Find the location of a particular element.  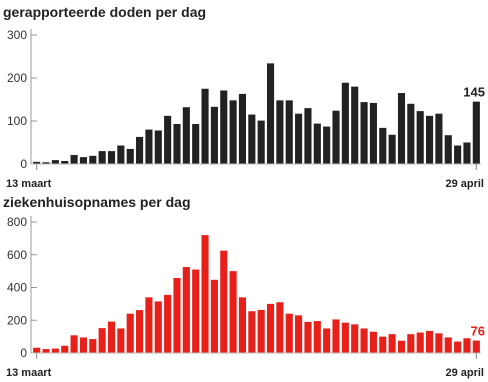

y-tick-label: 400 is located at coordinates (17, 288).